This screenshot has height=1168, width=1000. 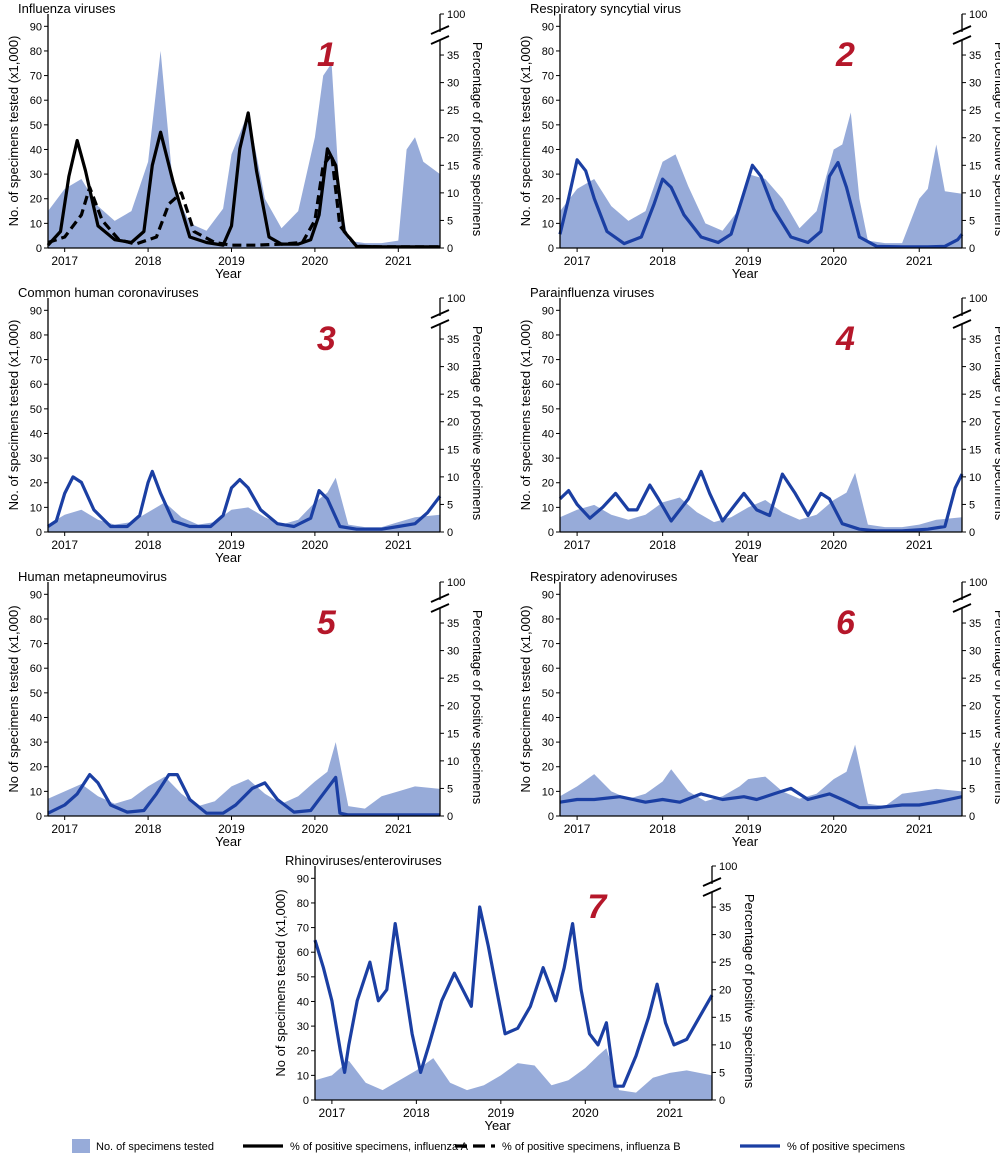 I want to click on legend-label: % of positive specimens, influenza B, so click(x=591, y=1147).